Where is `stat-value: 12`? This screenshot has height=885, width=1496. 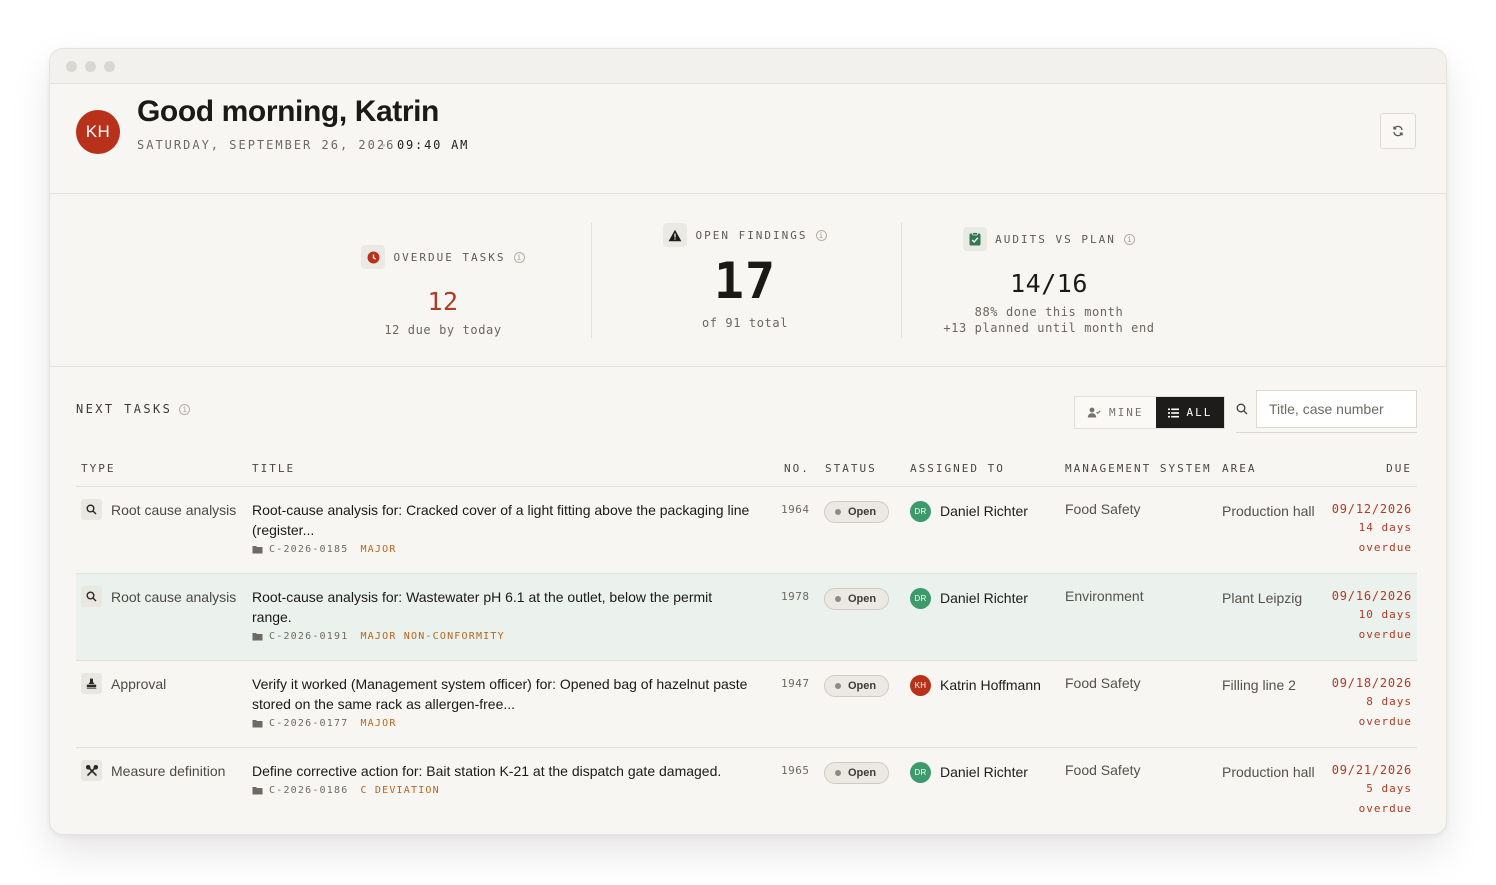
stat-value: 12 is located at coordinates (443, 301).